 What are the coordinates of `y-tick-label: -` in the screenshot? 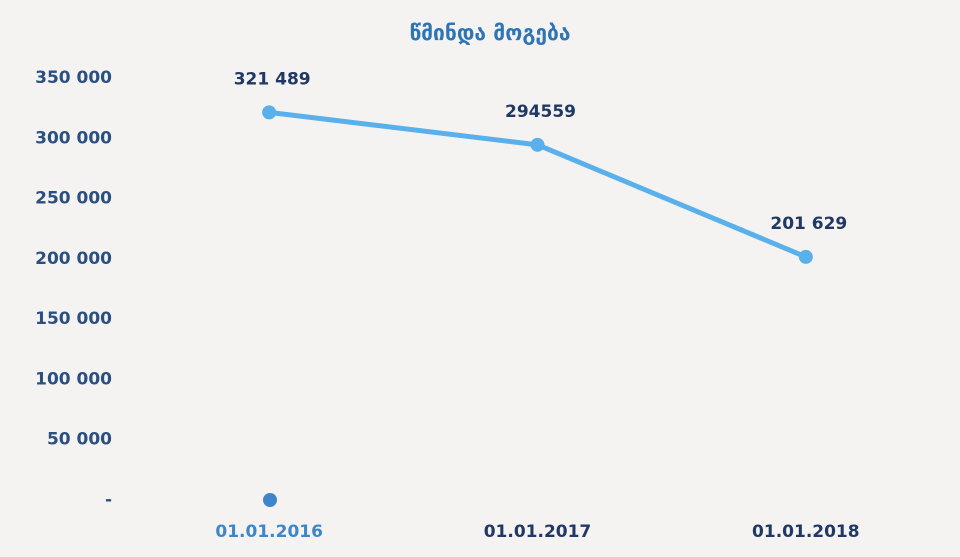 It's located at (108, 500).